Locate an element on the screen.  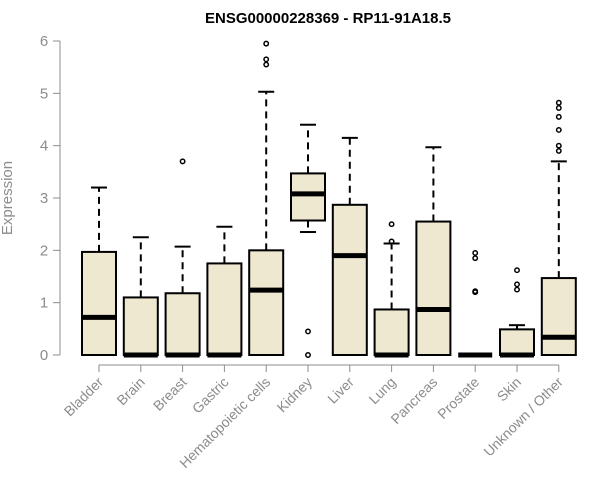
y-tick-label: 0 is located at coordinates (44, 355).